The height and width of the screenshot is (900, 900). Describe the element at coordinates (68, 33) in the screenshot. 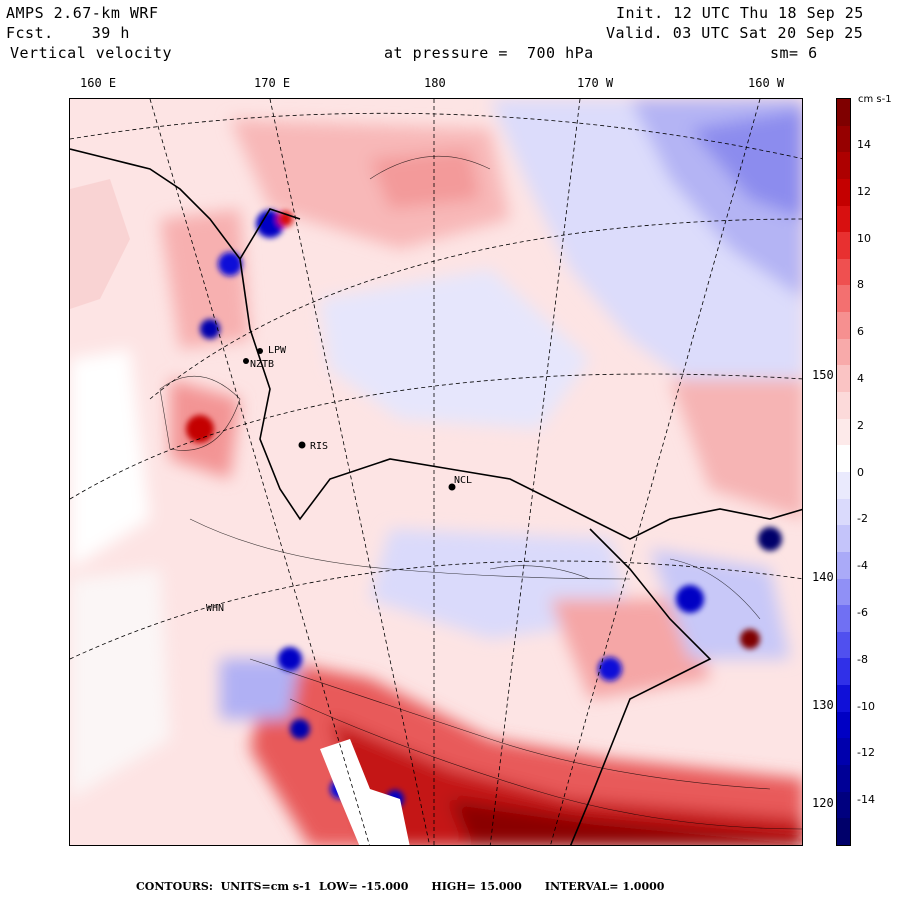

I see `forecast-hour: Fcst. 39 h` at that location.